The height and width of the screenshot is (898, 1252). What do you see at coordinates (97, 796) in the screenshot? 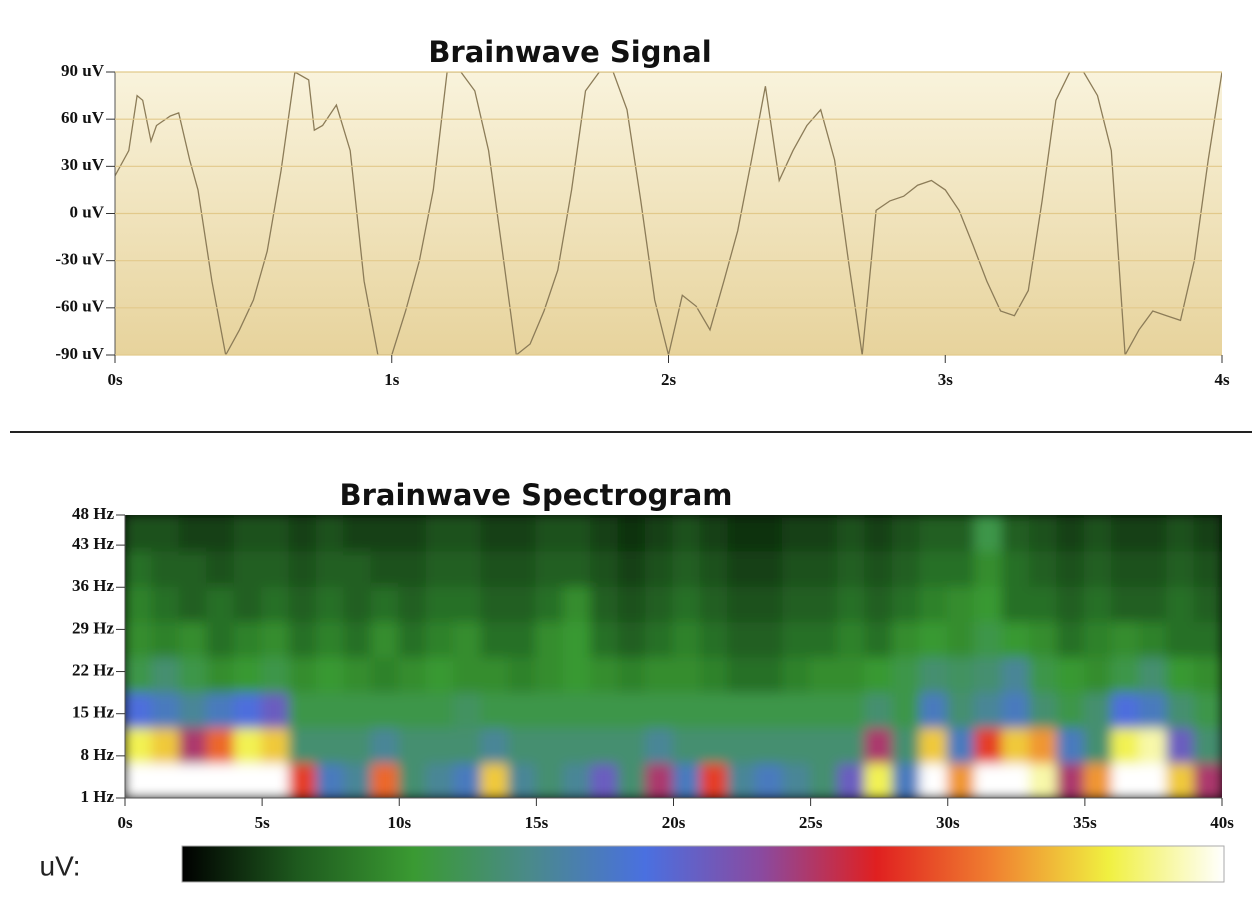
I see `y-tick-label: 1 Hz` at bounding box center [97, 796].